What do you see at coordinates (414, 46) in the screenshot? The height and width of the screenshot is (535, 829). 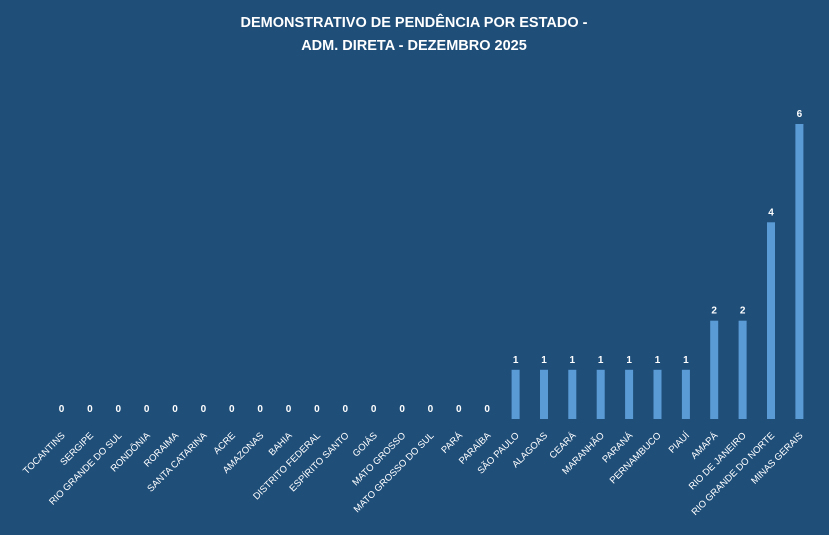 I see `chart-subtitle: ADM. DIRETA - DEZEMBRO 2025` at bounding box center [414, 46].